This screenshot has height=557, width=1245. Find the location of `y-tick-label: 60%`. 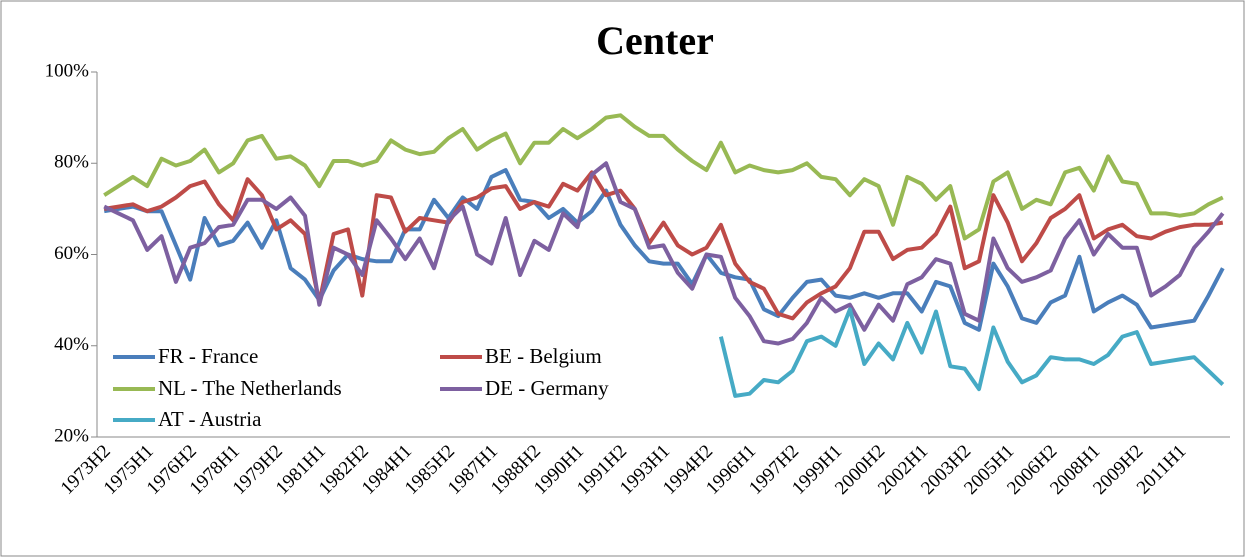

y-tick-label: 60% is located at coordinates (71, 253).